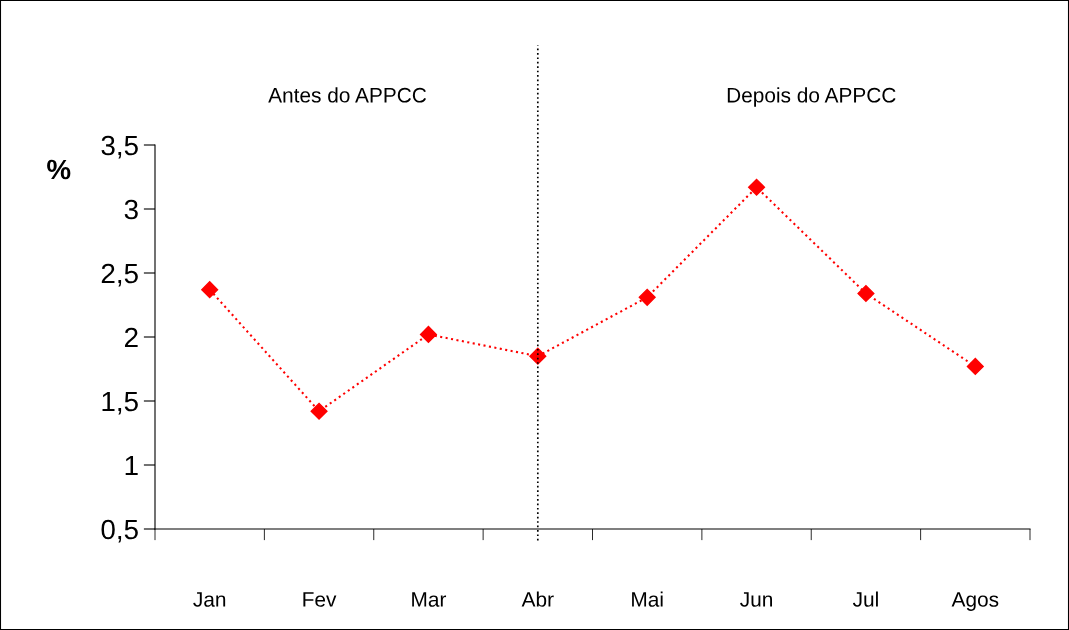 This screenshot has width=1069, height=630. I want to click on y-tick-label: 1, so click(131, 465).